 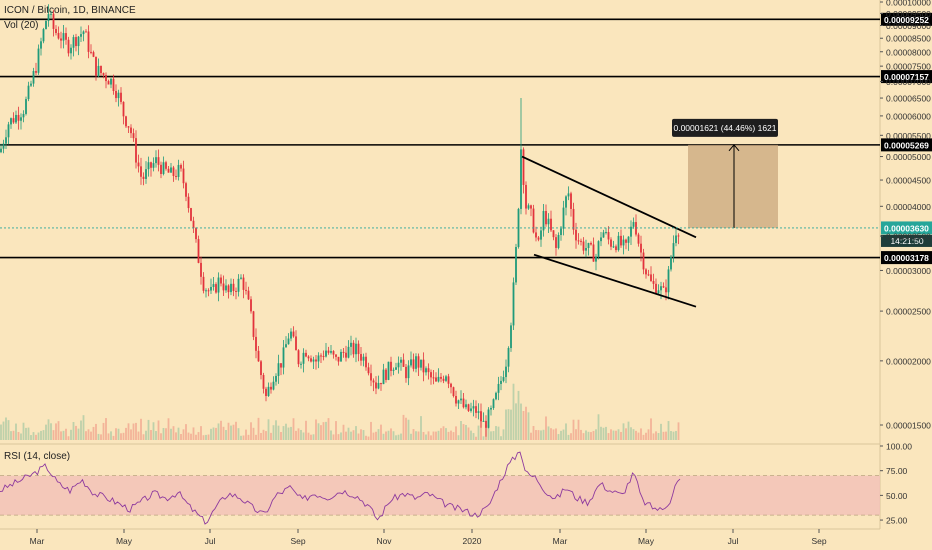 I want to click on rsi-axis: 100.00 75.00 50.00 25.00, so click(x=896, y=484).